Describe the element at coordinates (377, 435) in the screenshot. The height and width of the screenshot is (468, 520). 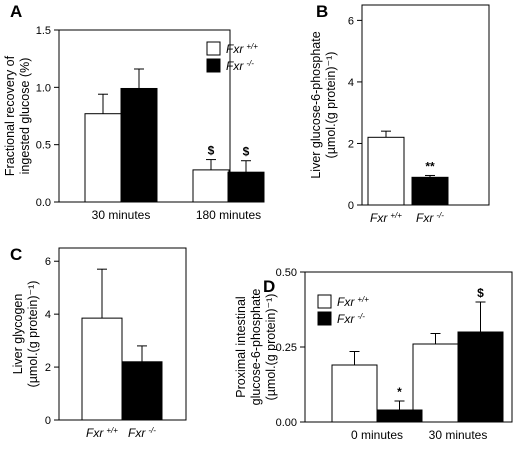
I see `x-category-label: 0 minutes` at that location.